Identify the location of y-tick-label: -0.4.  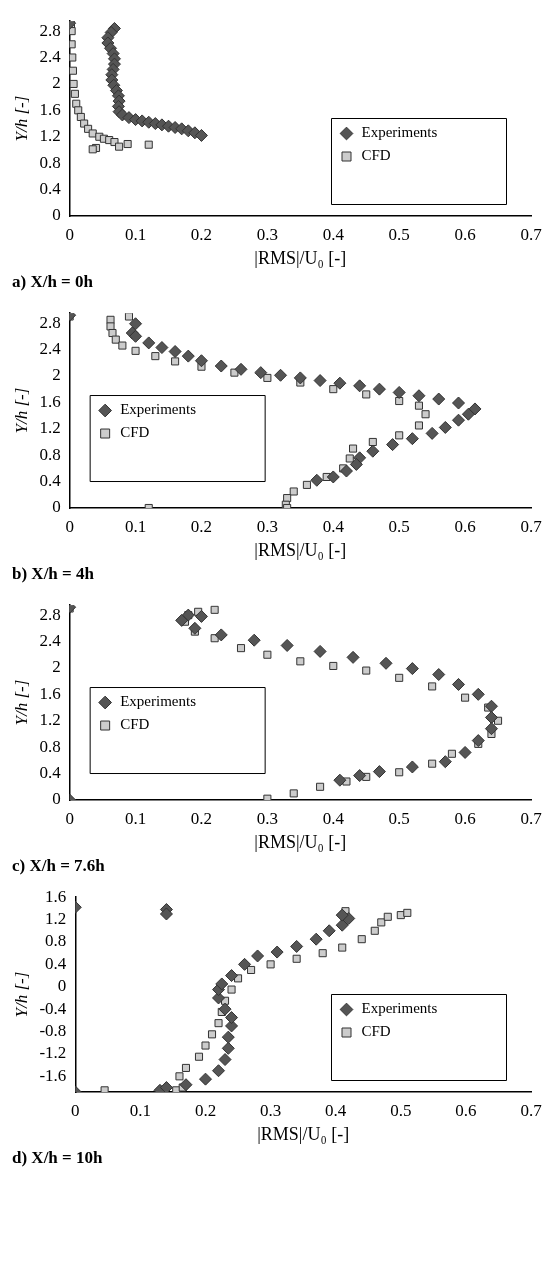
(53, 1008).